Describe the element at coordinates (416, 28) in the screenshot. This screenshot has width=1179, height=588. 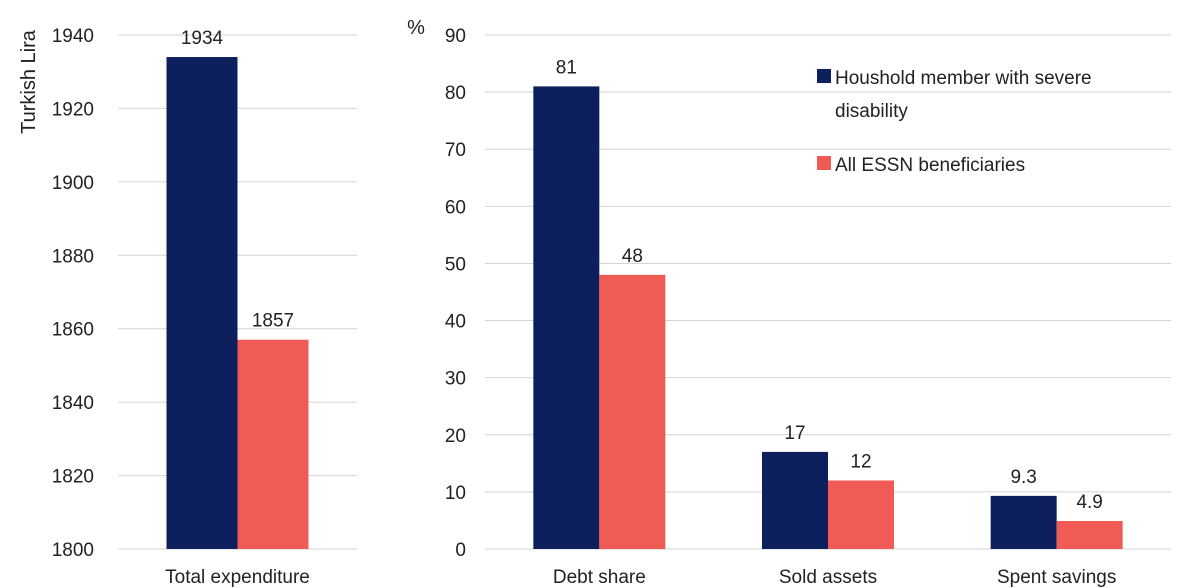
I see `y-axis-label: %` at that location.